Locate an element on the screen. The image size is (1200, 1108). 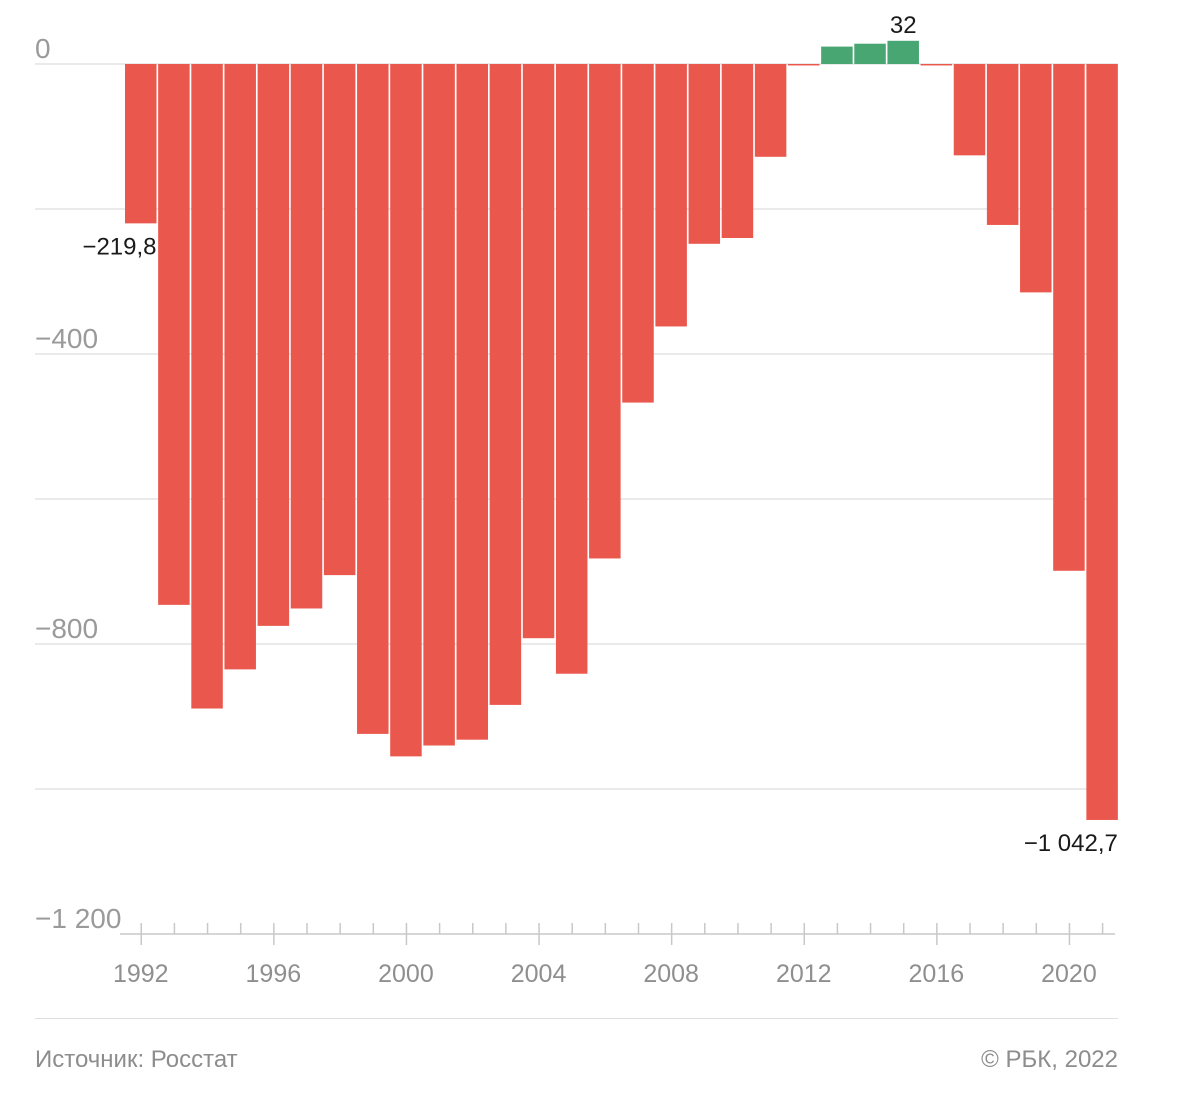
copyright-note: © РБК, 2022 is located at coordinates (1049, 1059).